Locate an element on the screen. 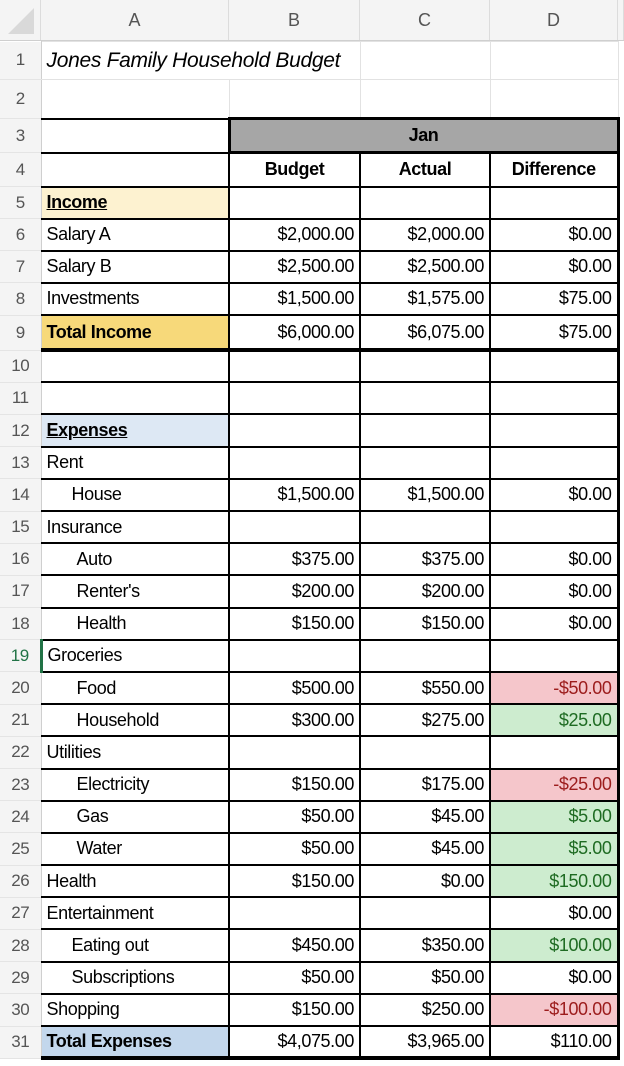  difference-value: $150.00 is located at coordinates (554, 881).